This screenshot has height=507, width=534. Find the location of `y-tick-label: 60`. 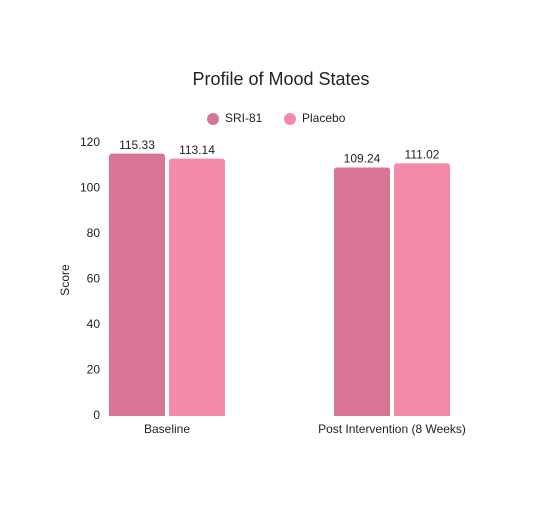

y-tick-label: 60 is located at coordinates (94, 279).